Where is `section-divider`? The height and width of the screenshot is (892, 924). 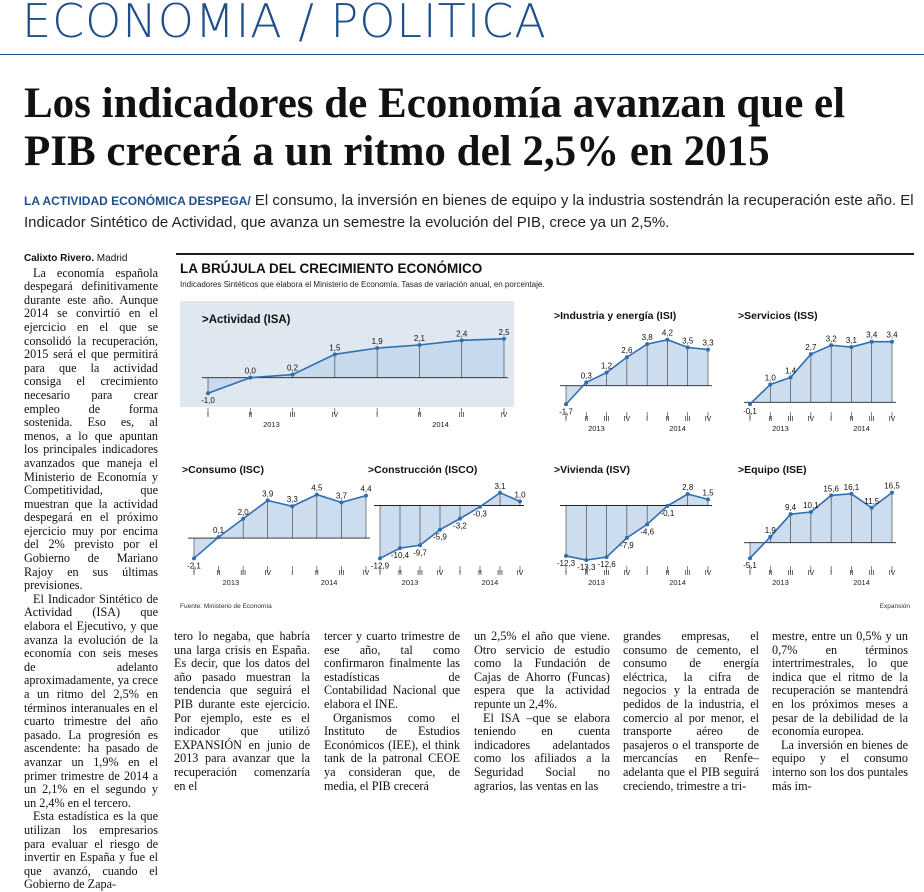 section-divider is located at coordinates (462, 54).